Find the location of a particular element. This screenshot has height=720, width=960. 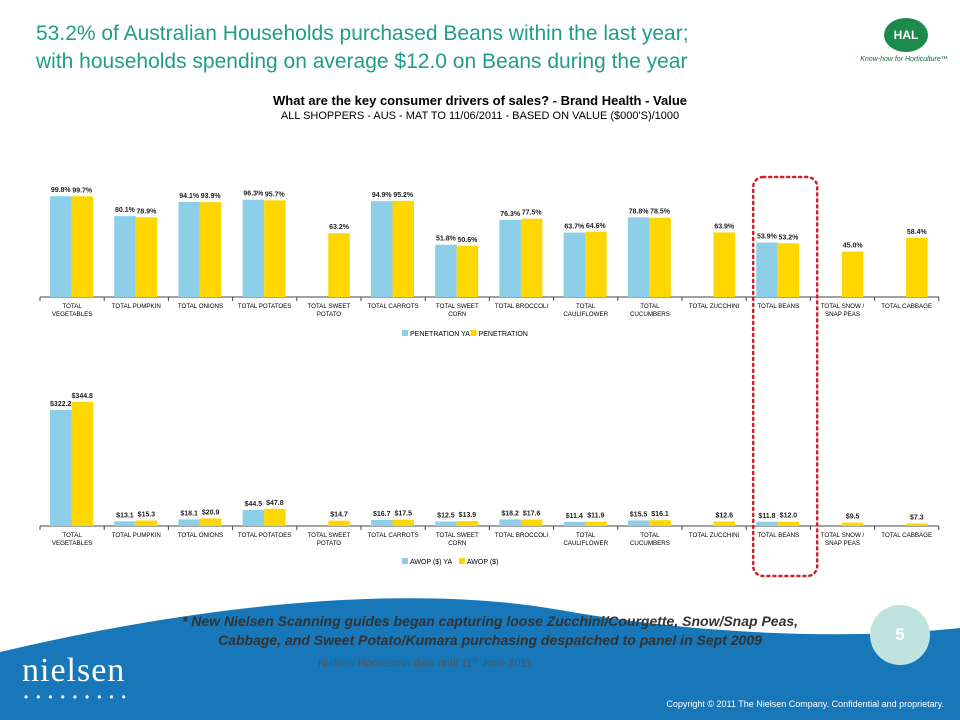

data-label: $322.2 is located at coordinates (61, 404).